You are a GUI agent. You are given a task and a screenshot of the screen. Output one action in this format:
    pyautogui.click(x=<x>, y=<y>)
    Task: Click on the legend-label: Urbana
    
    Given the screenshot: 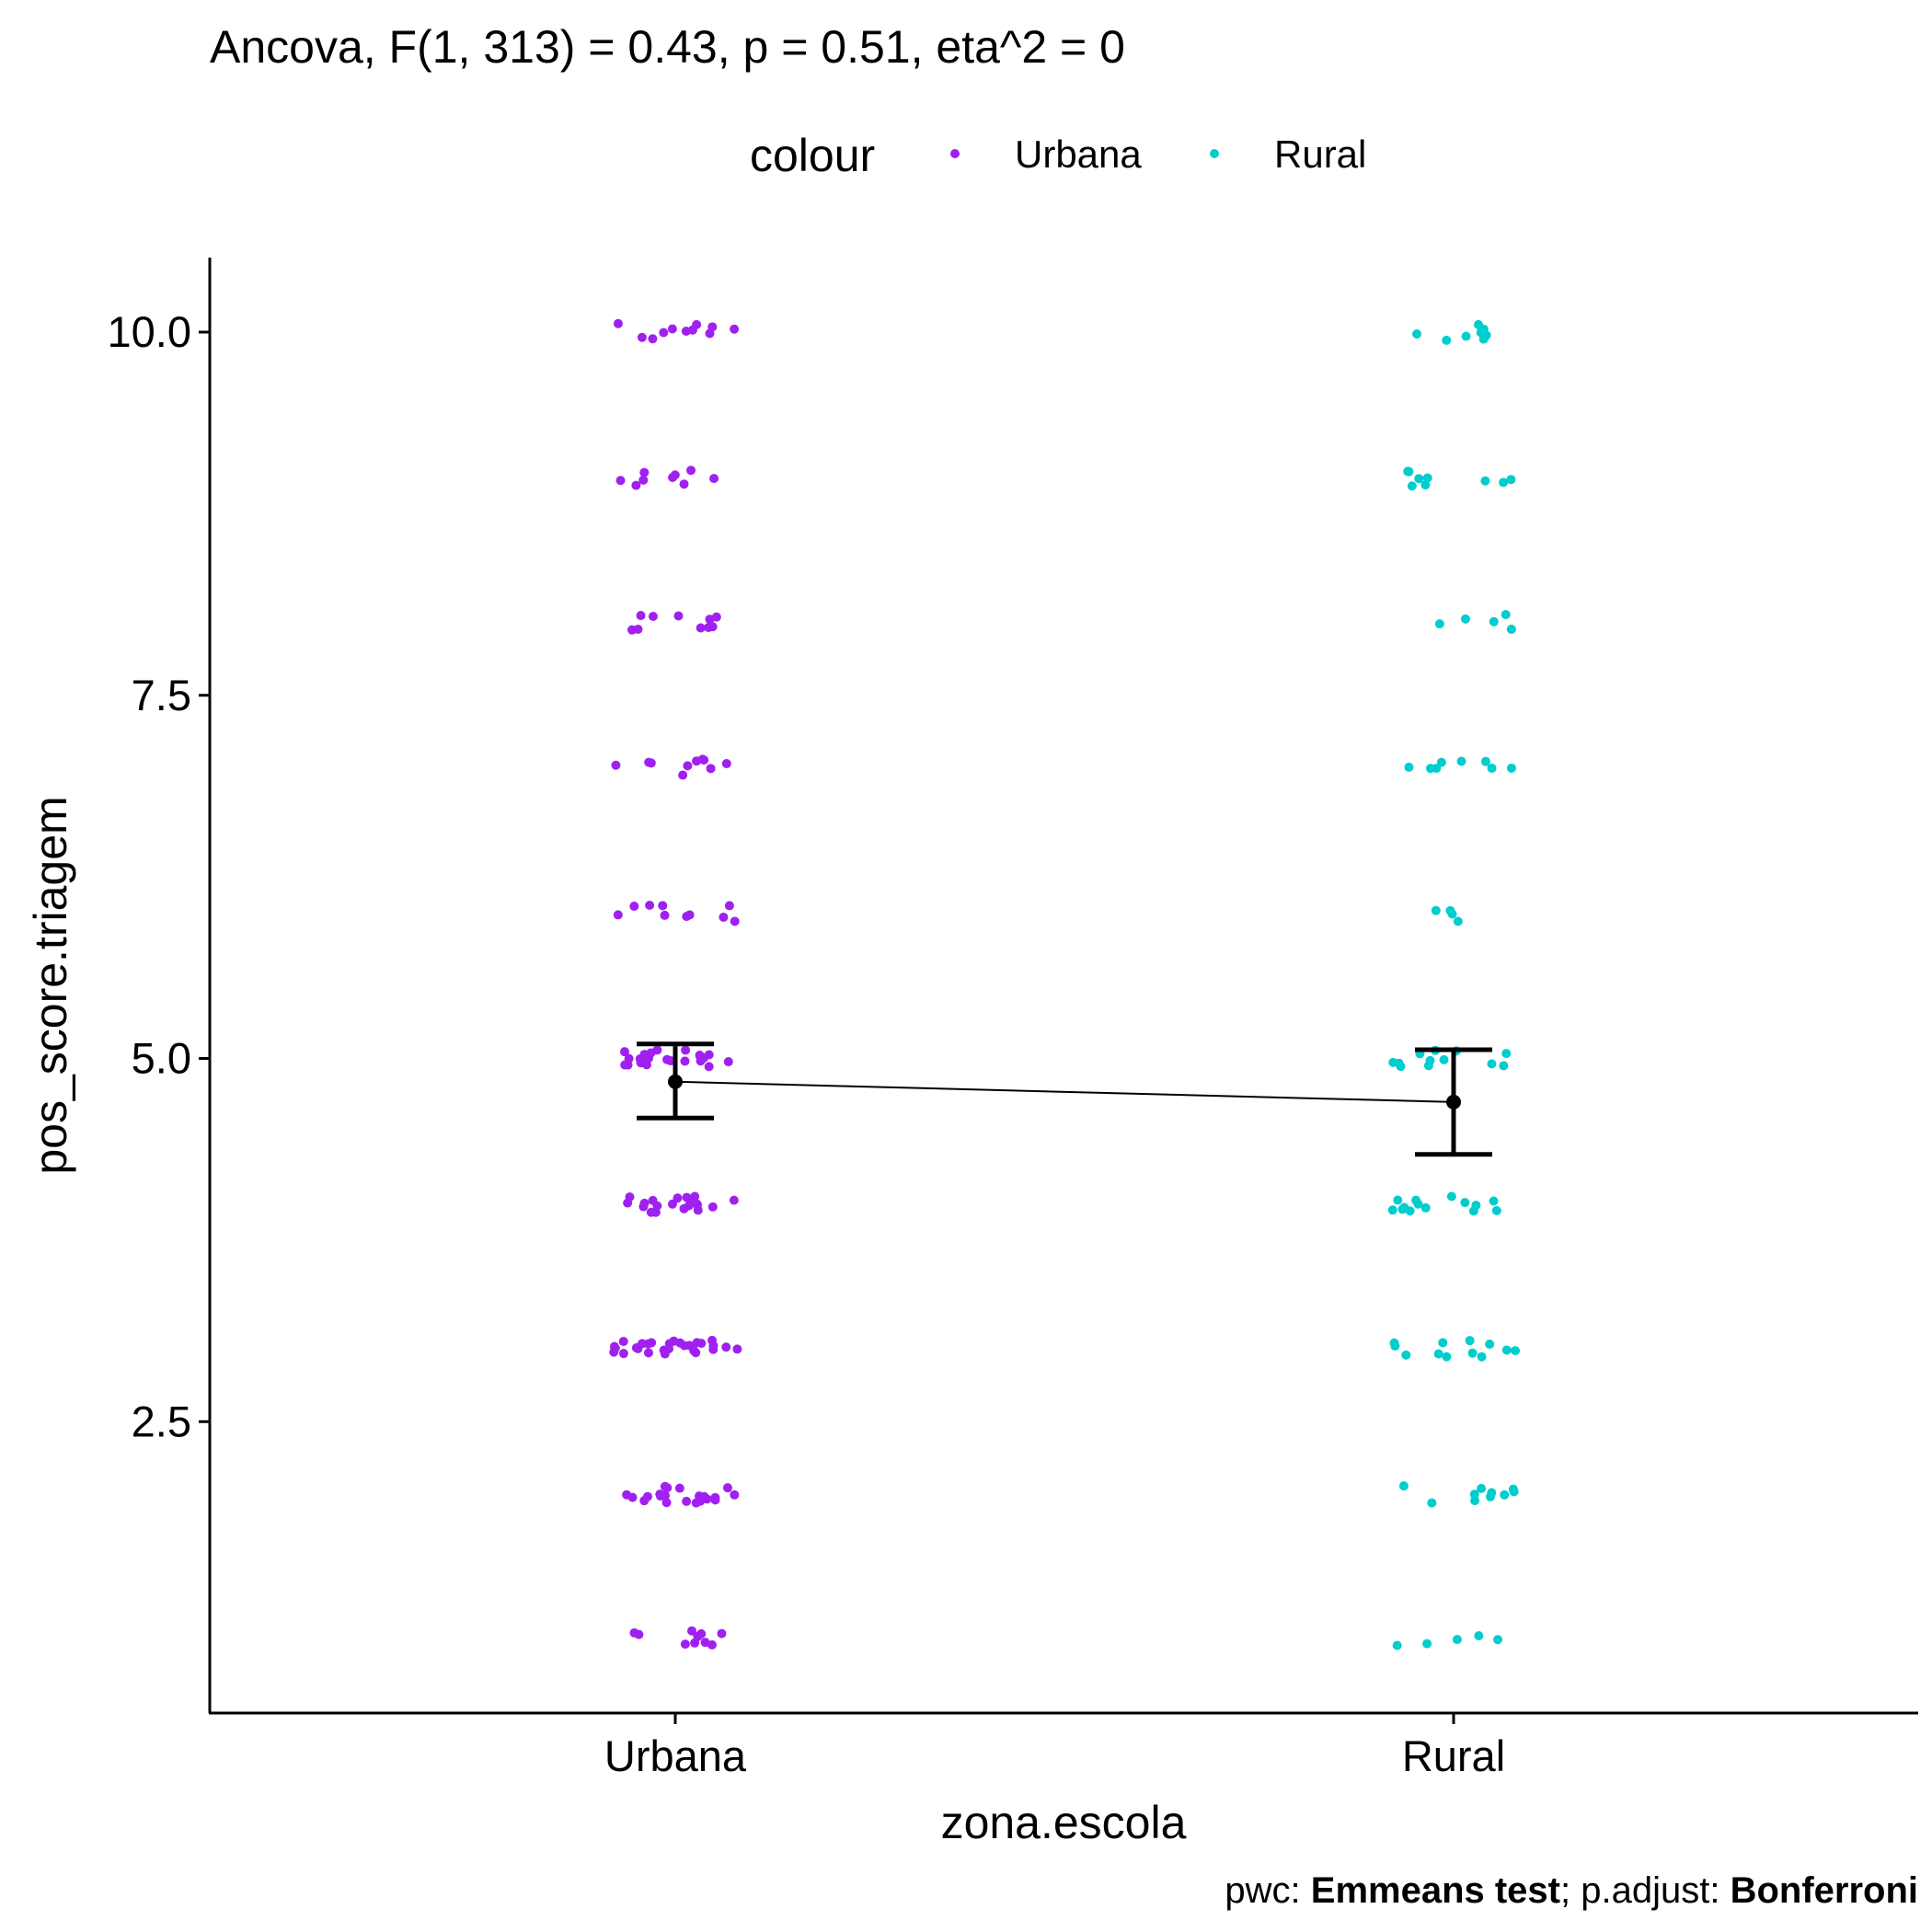 What is the action you would take?
    pyautogui.click(x=1078, y=154)
    